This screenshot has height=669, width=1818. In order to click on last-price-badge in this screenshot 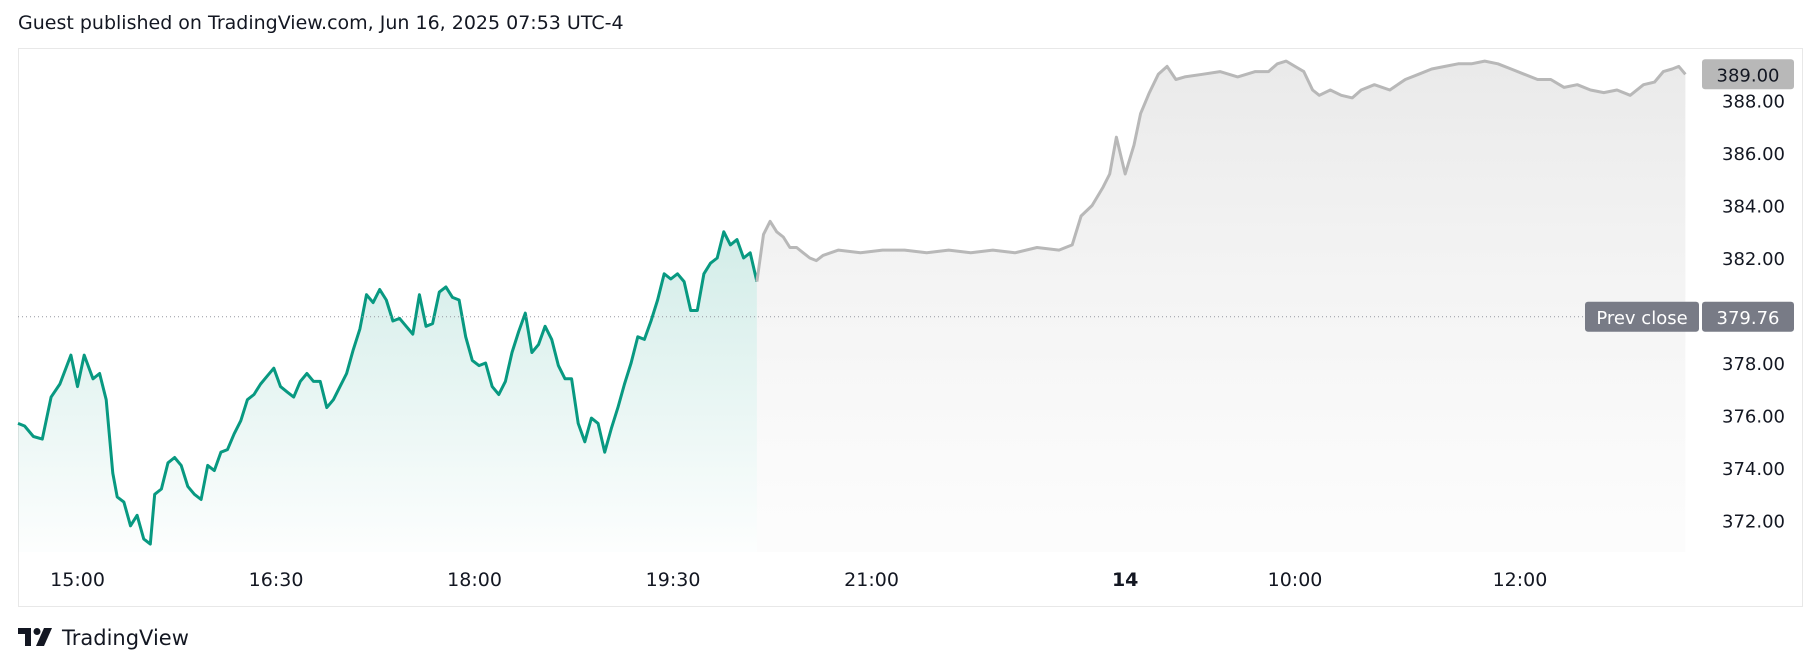, I will do `click(1748, 74)`.